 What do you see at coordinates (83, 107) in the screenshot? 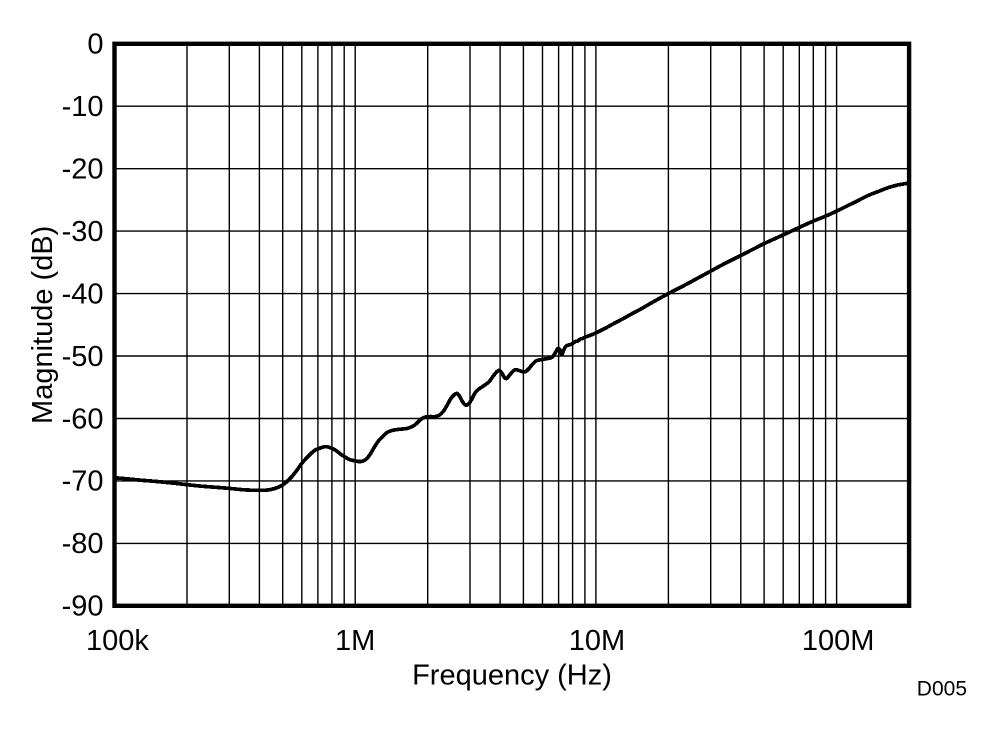
I see `svg-text: -10` at bounding box center [83, 107].